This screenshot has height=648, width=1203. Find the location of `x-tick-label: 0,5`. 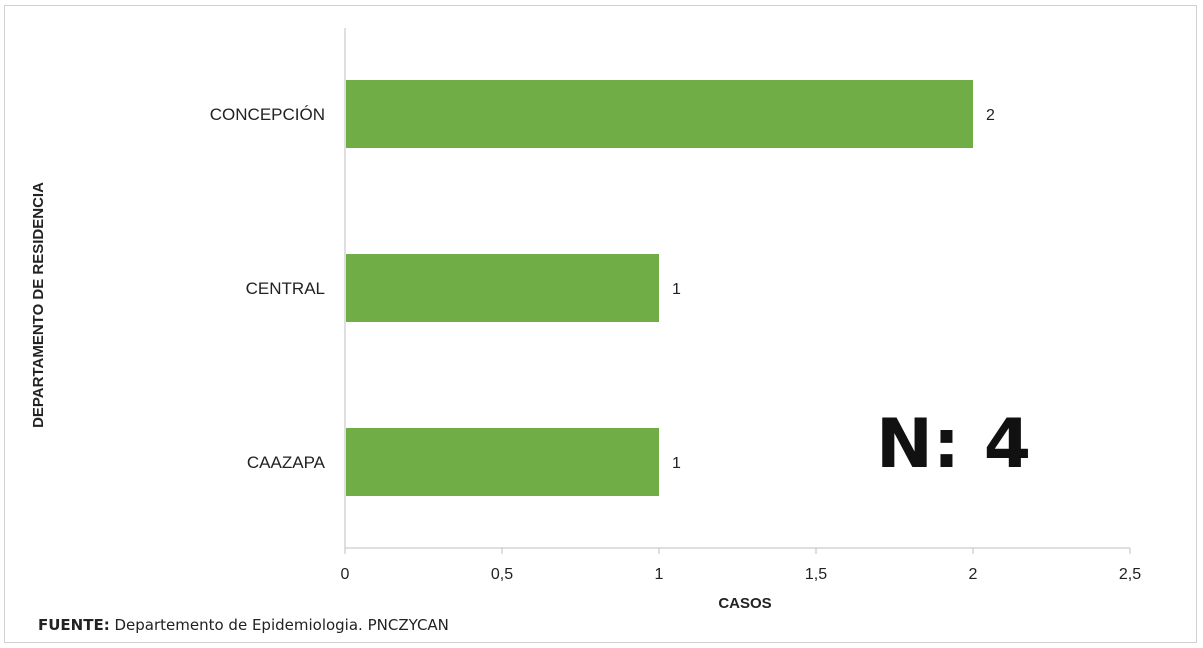

x-tick-label: 0,5 is located at coordinates (502, 574).